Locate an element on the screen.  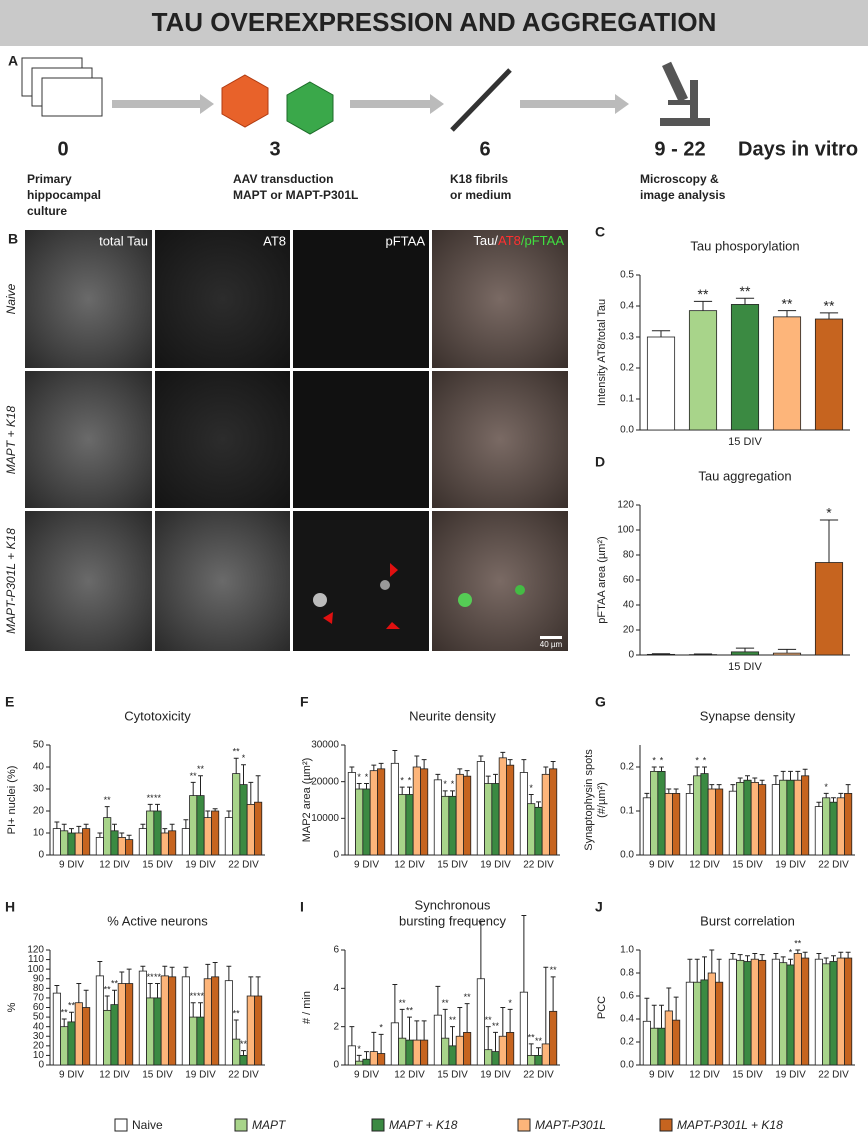
x-tick-label: 15 DIV is located at coordinates (452, 865).